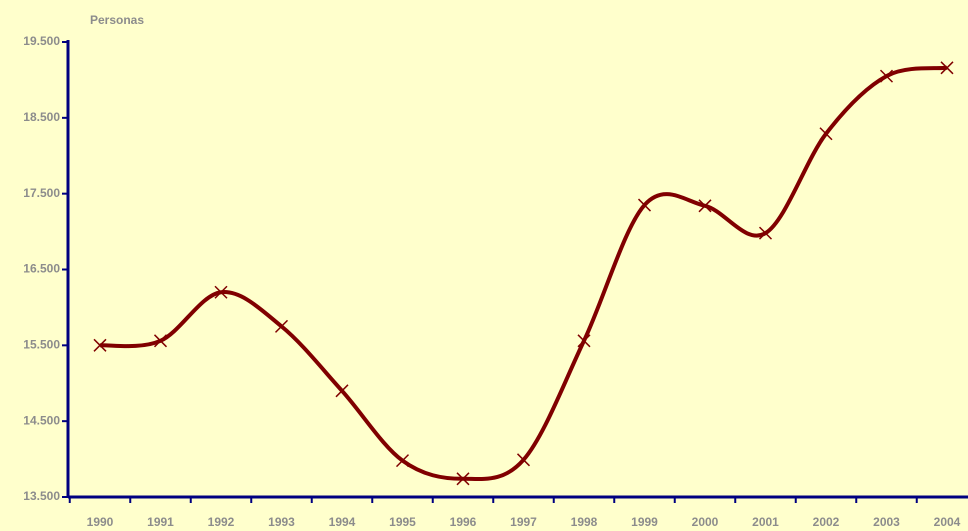 The height and width of the screenshot is (531, 968). What do you see at coordinates (705, 522) in the screenshot?
I see `x-tick-label: 2000` at bounding box center [705, 522].